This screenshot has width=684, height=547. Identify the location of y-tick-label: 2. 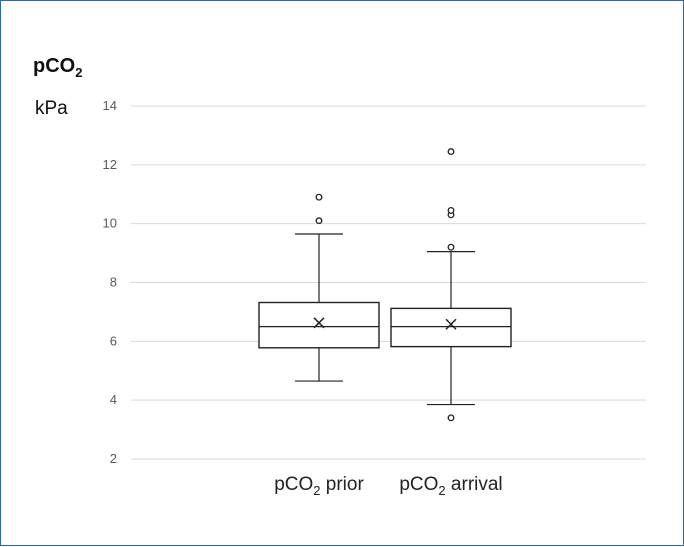
(113, 458).